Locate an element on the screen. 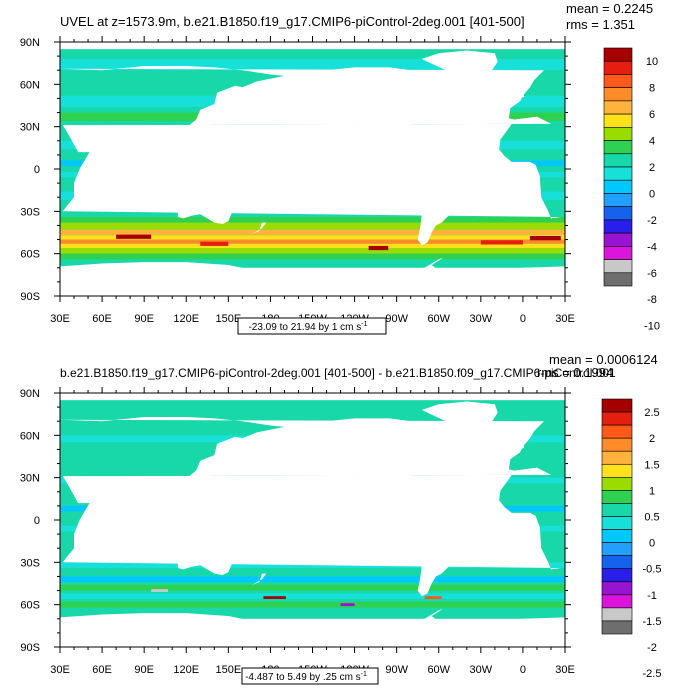  colorbar-label: -1 is located at coordinates (652, 596).